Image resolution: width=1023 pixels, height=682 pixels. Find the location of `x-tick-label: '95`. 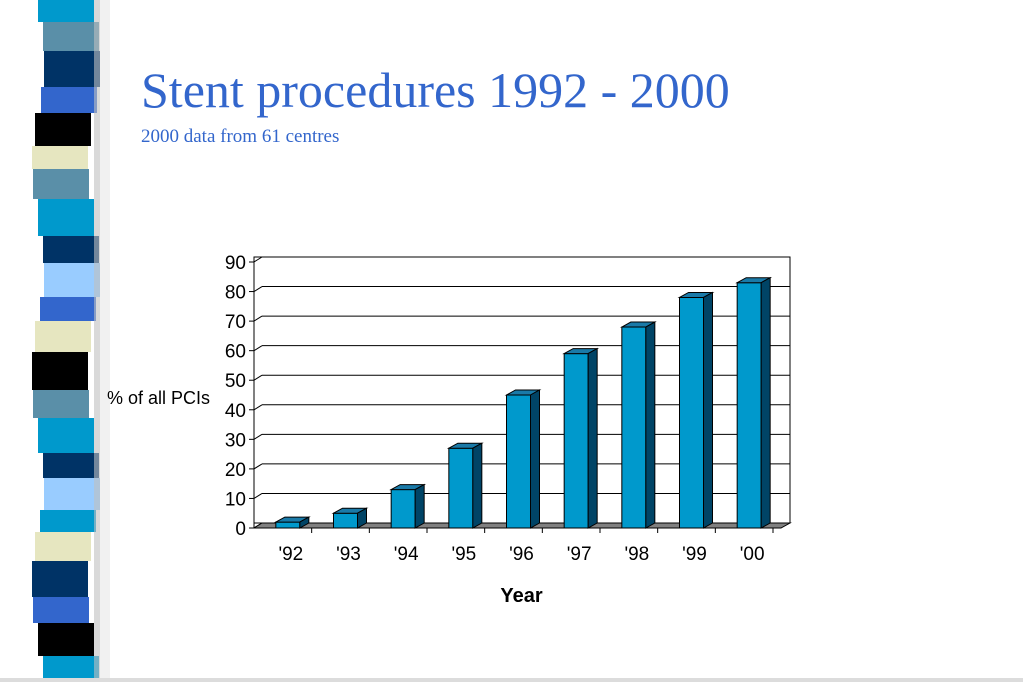

x-tick-label: '95 is located at coordinates (463, 554).